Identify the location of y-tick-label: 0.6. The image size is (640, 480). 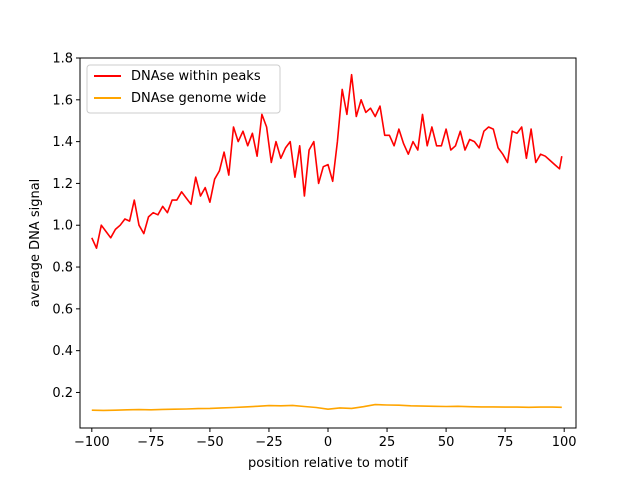
(62, 309).